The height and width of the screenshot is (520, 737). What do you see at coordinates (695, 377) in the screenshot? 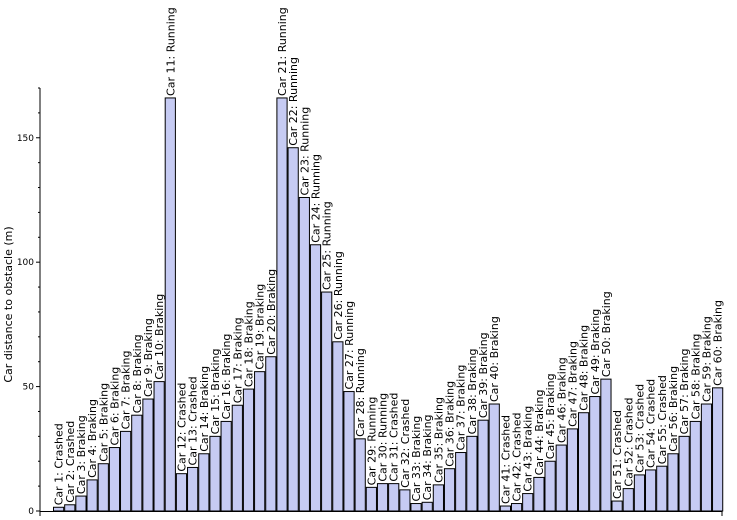
I see `bar-label-car-58: Car 58: Braking` at bounding box center [695, 377].